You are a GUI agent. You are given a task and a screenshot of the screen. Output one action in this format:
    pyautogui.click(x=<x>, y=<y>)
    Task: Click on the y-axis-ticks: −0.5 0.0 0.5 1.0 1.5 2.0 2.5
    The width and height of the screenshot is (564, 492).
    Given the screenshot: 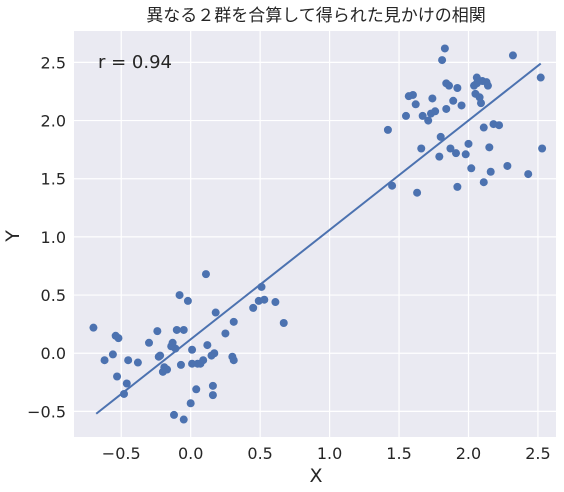 What is the action you would take?
    pyautogui.click(x=46, y=237)
    